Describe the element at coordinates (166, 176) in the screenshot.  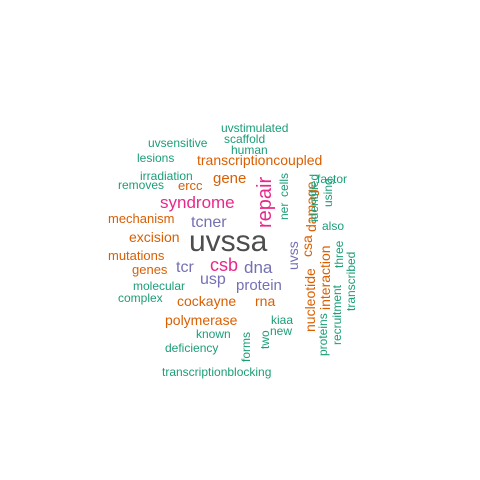
I see `word-irradiation: irradiation` at that location.